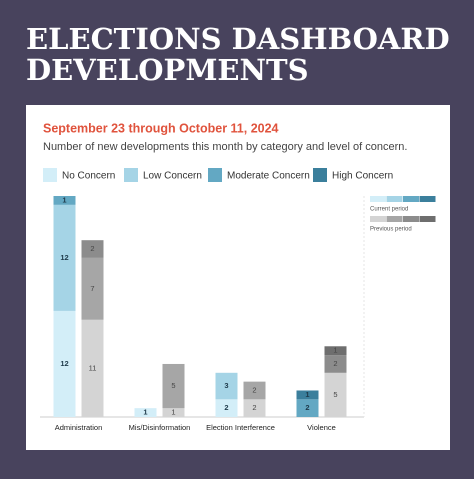 The image size is (474, 479). Describe the element at coordinates (240, 427) in the screenshot. I see `category-label: Election Interference` at that location.